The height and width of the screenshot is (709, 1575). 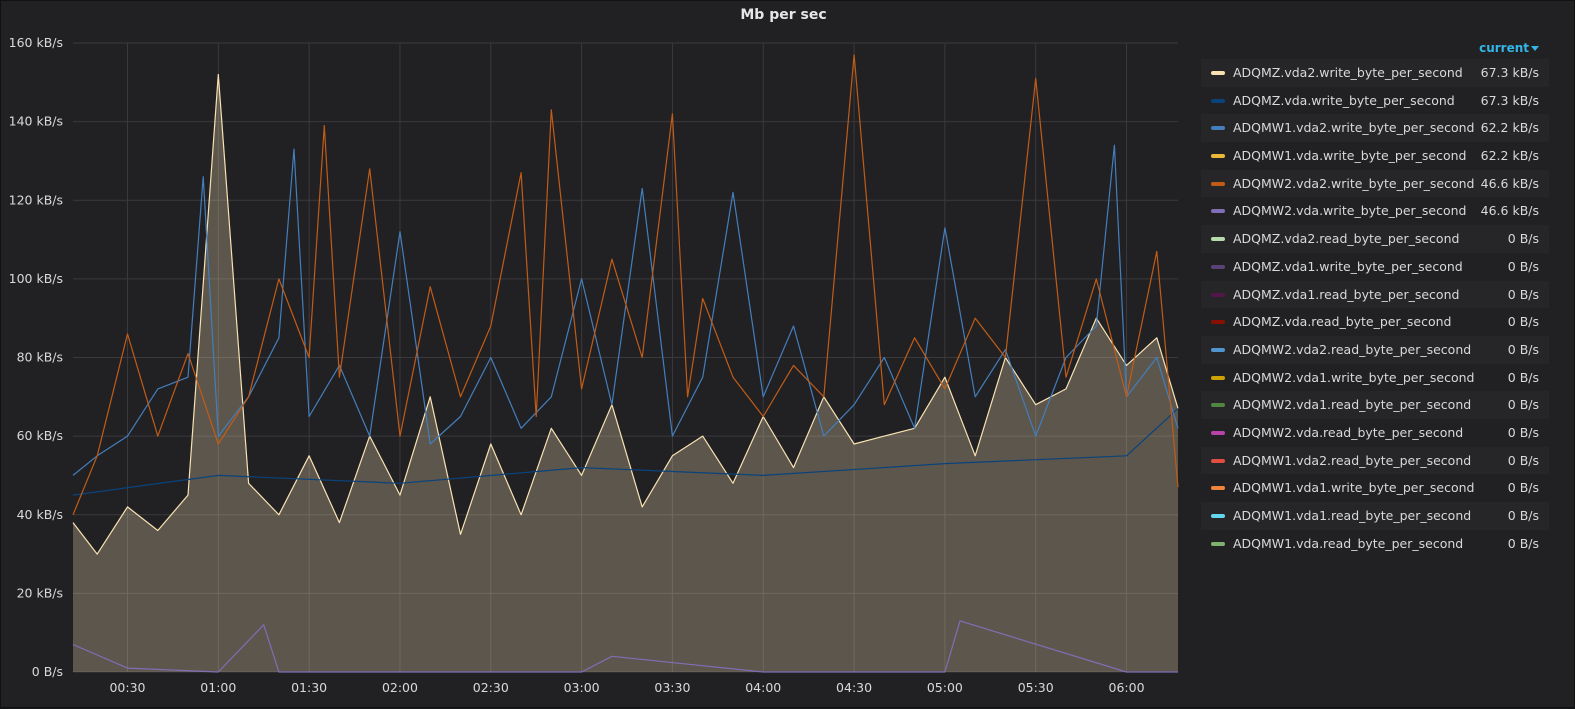 I want to click on legend-item: ADQMZ.vda.write_byte_per_second 67.3 kB/s, so click(x=1375, y=101).